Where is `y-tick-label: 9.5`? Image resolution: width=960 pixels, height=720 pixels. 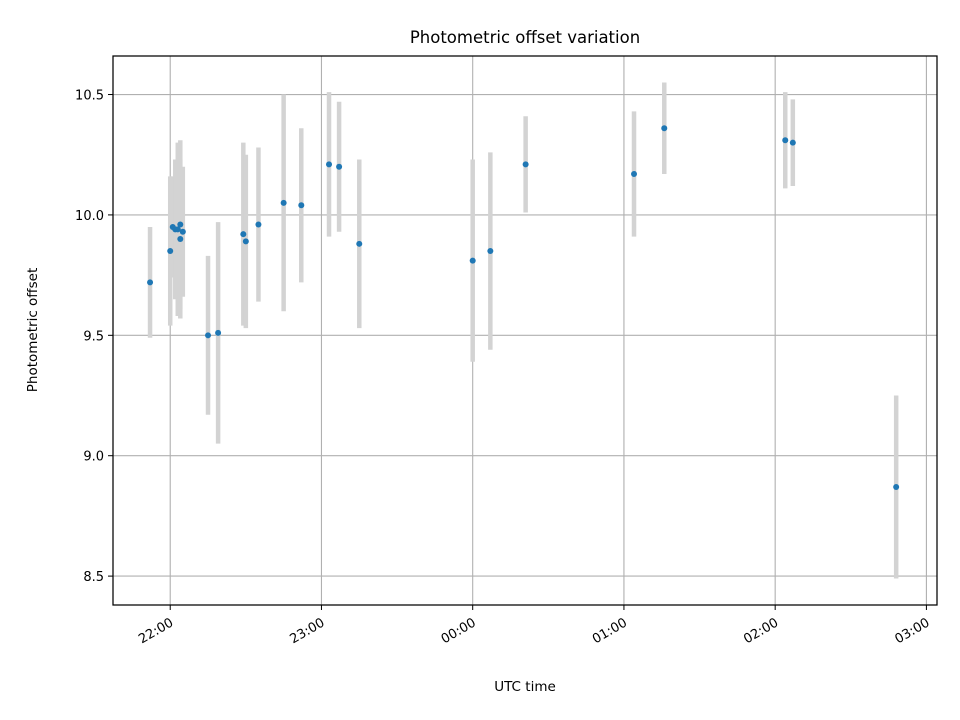
y-tick-label: 9.5 is located at coordinates (93, 336).